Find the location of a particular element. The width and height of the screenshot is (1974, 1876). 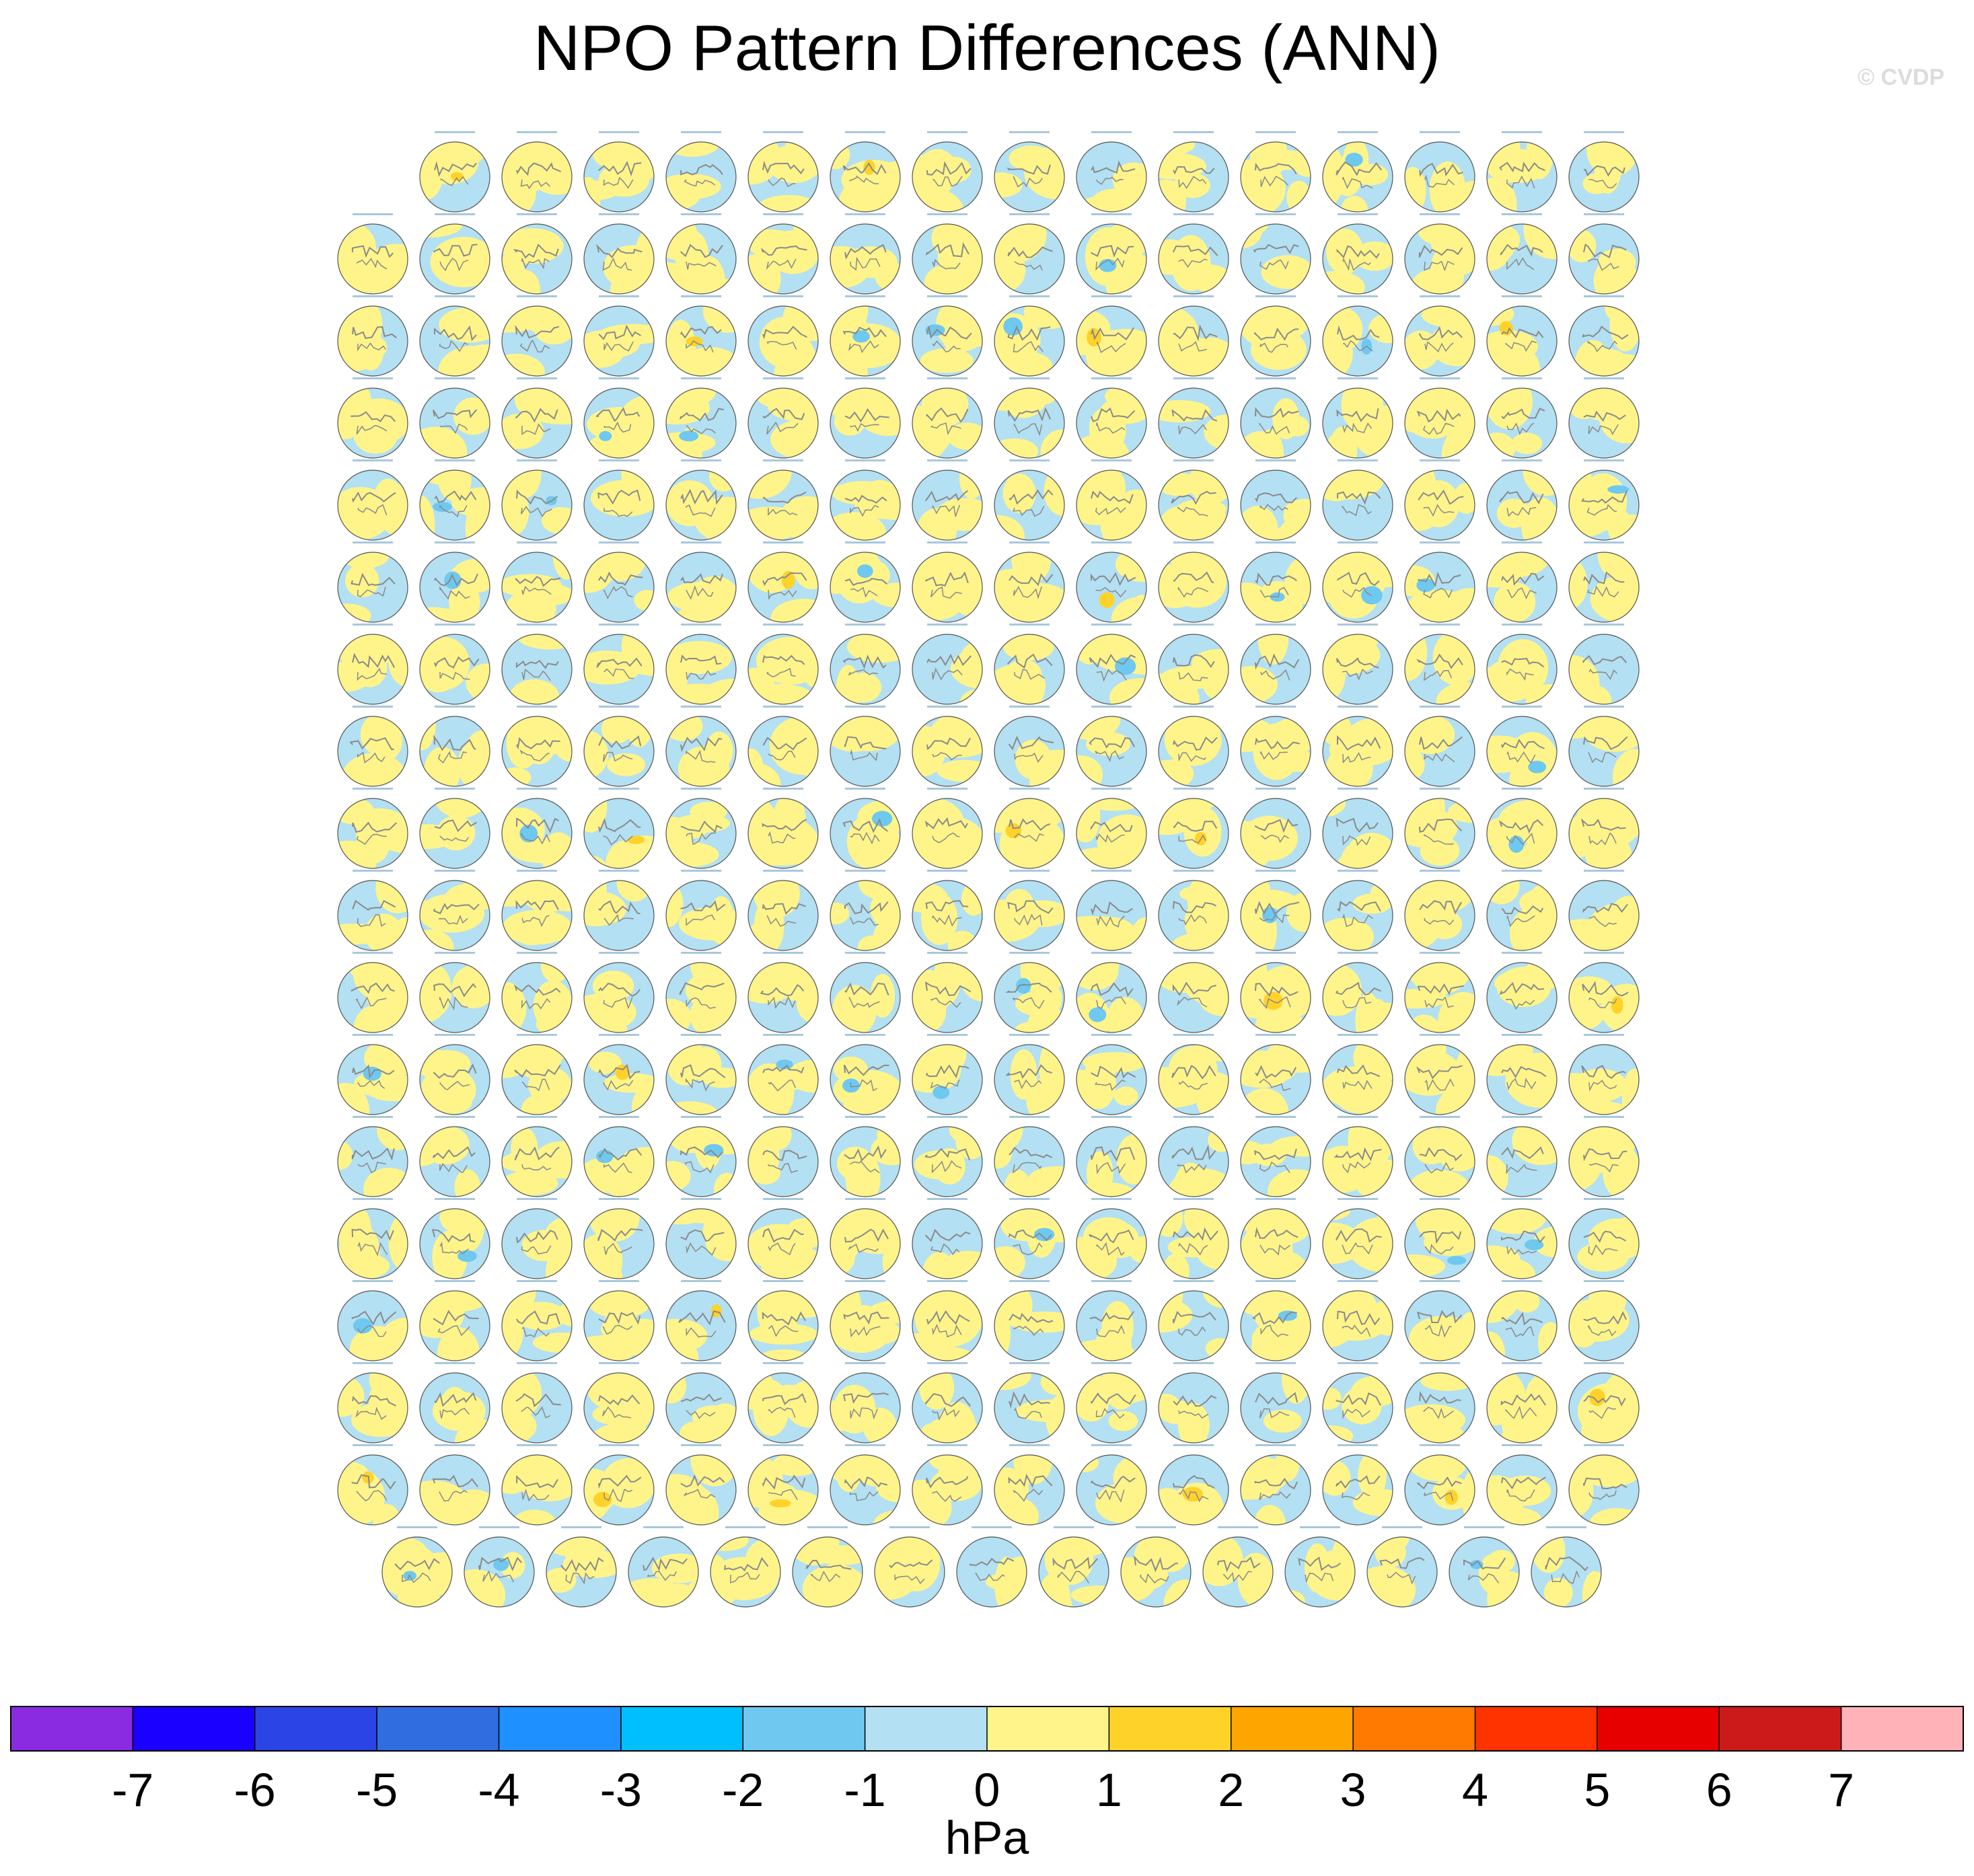

colorbar-tick-label: 5 is located at coordinates (1597, 1790).